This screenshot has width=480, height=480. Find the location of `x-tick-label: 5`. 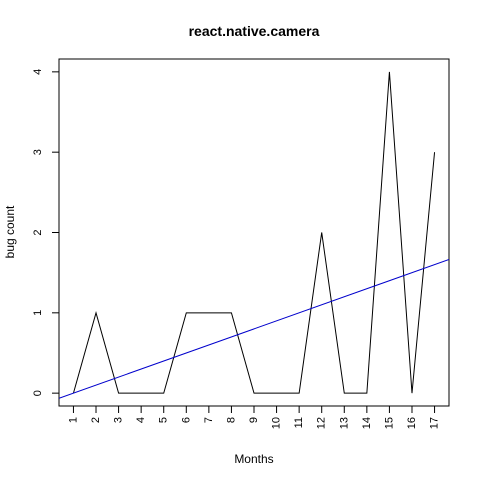

x-tick-label: 5 is located at coordinates (164, 420).